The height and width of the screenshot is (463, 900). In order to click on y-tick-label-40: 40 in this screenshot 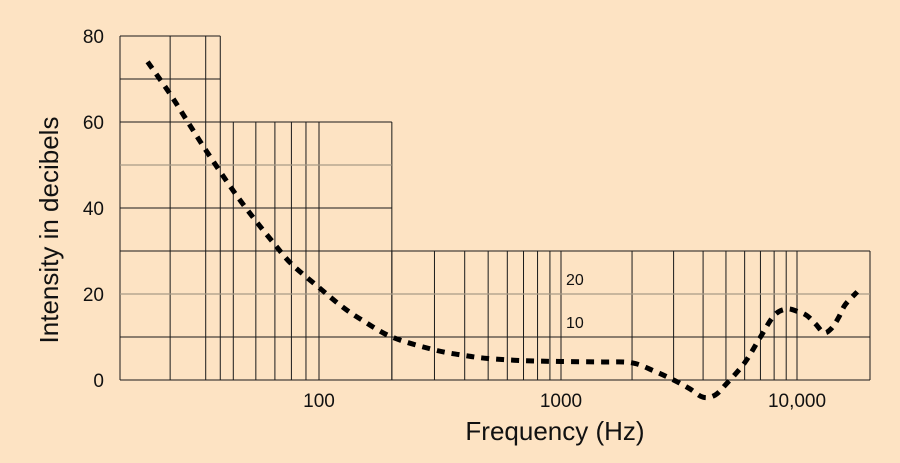, I will do `click(93, 209)`.